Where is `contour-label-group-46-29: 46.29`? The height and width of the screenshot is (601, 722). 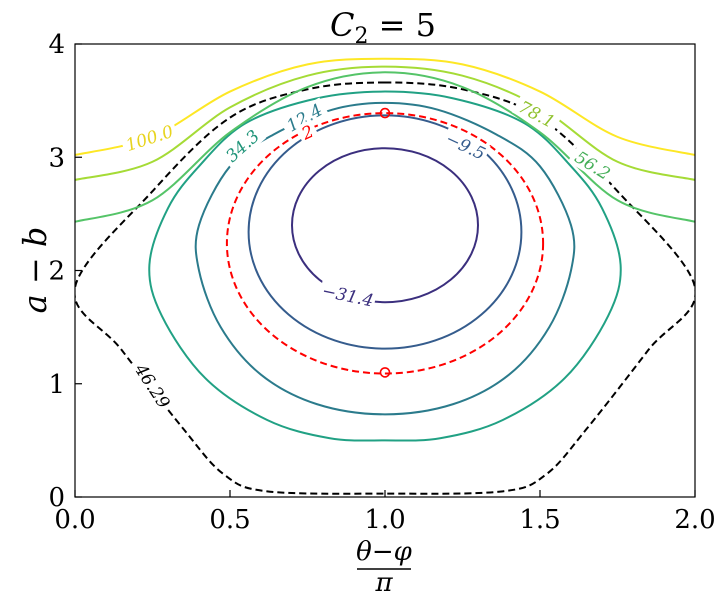
contour-label-group-46-29: 46.29 is located at coordinates (152, 386).